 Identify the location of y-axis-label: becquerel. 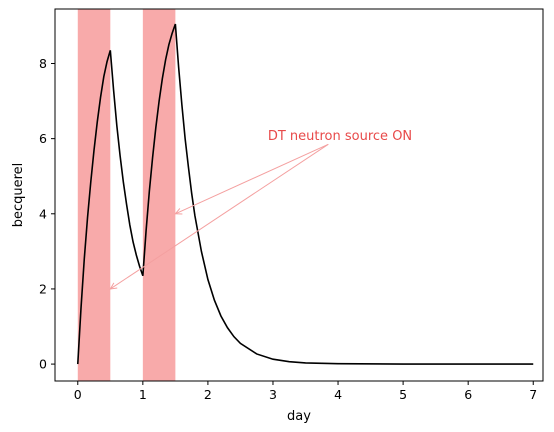
(18, 195).